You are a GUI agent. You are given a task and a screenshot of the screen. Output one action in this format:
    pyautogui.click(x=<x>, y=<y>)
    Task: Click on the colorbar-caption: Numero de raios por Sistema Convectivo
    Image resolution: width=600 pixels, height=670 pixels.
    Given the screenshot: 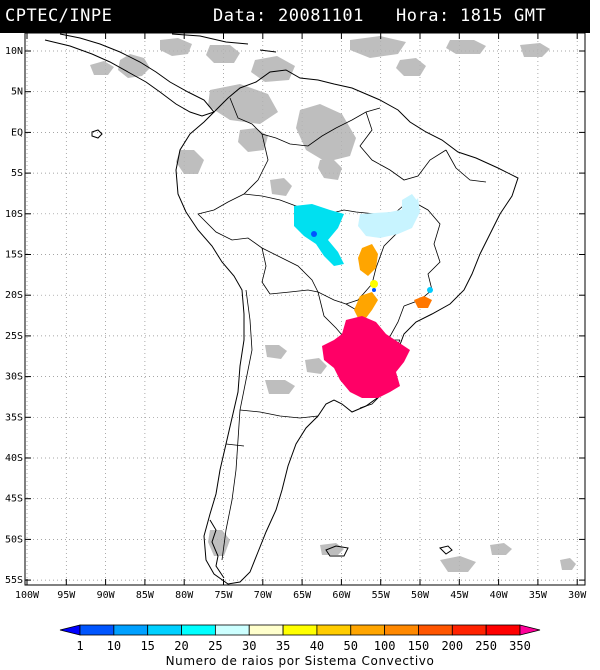 What is the action you would take?
    pyautogui.click(x=300, y=661)
    